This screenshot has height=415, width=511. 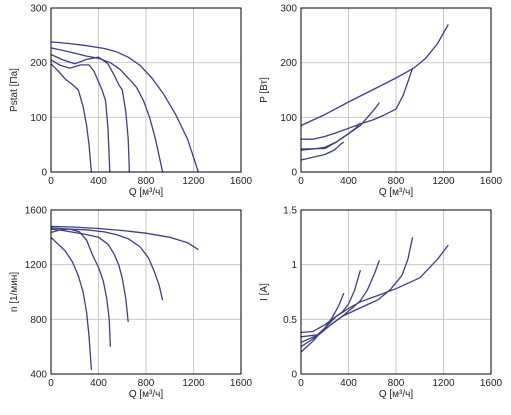 What do you see at coordinates (14, 90) in the screenshot?
I see `y-axis-label: Pstat [Па]` at bounding box center [14, 90].